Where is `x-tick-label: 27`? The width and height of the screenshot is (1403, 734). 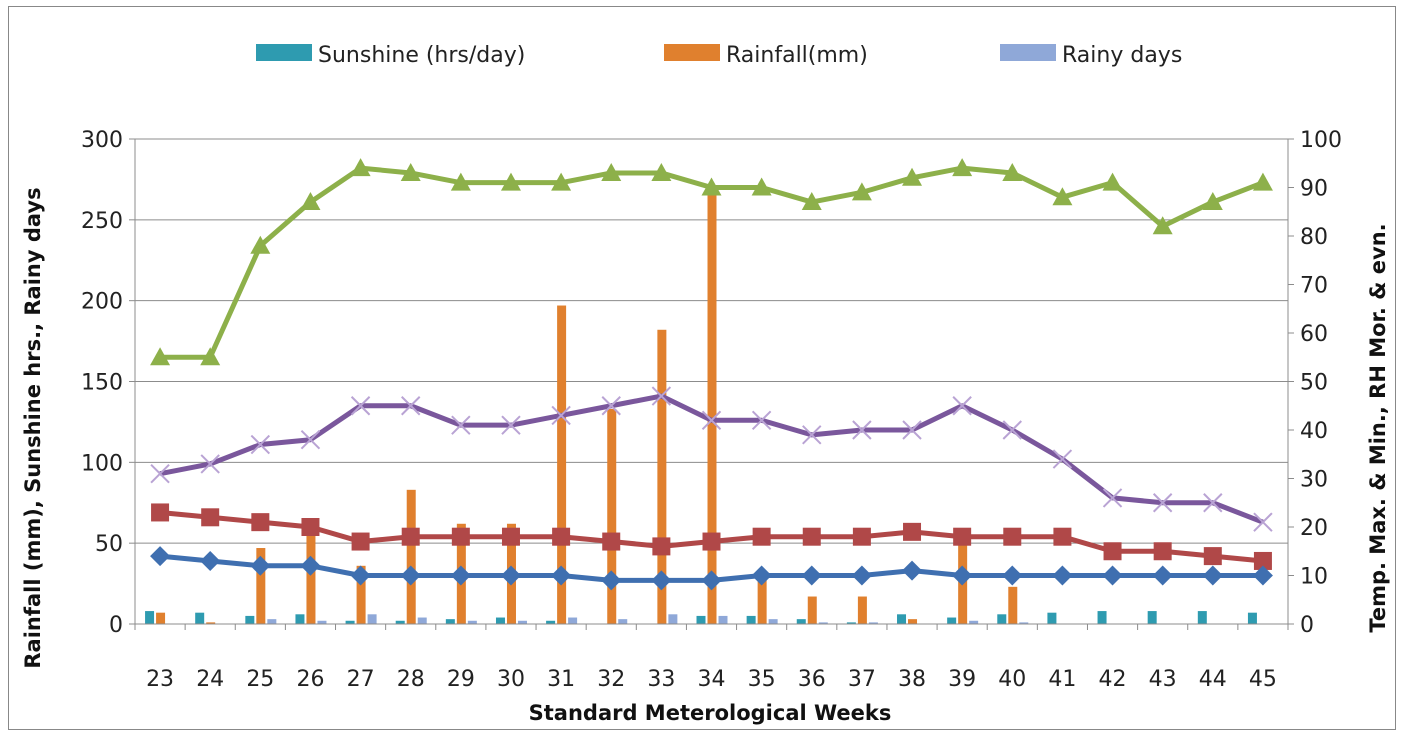 x-tick-label: 27 is located at coordinates (361, 679).